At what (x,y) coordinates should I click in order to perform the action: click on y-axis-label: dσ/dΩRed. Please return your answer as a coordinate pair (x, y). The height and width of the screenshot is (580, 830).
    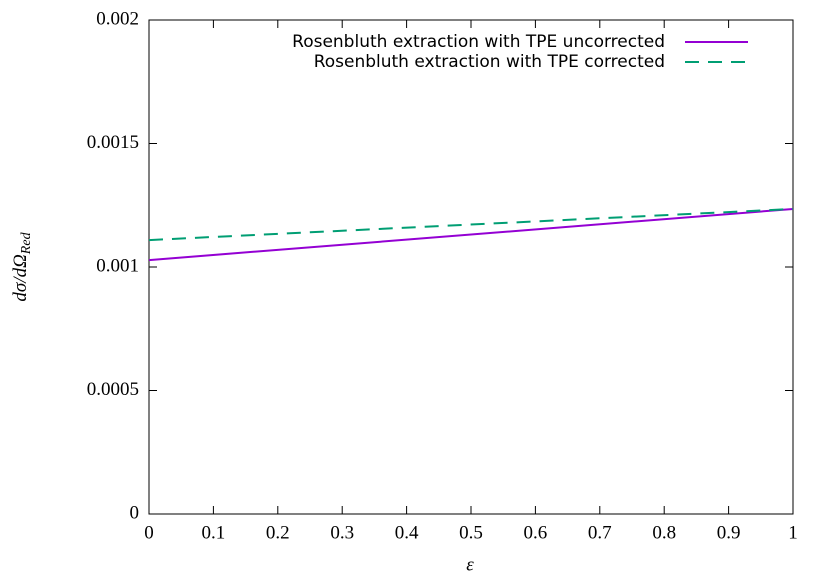
    Looking at the image, I should click on (22, 266).